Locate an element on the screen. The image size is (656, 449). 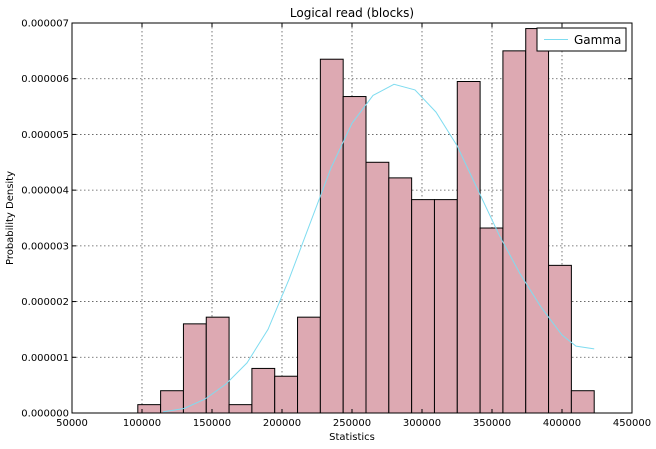
x-tick-label: 400000 is located at coordinates (562, 423).